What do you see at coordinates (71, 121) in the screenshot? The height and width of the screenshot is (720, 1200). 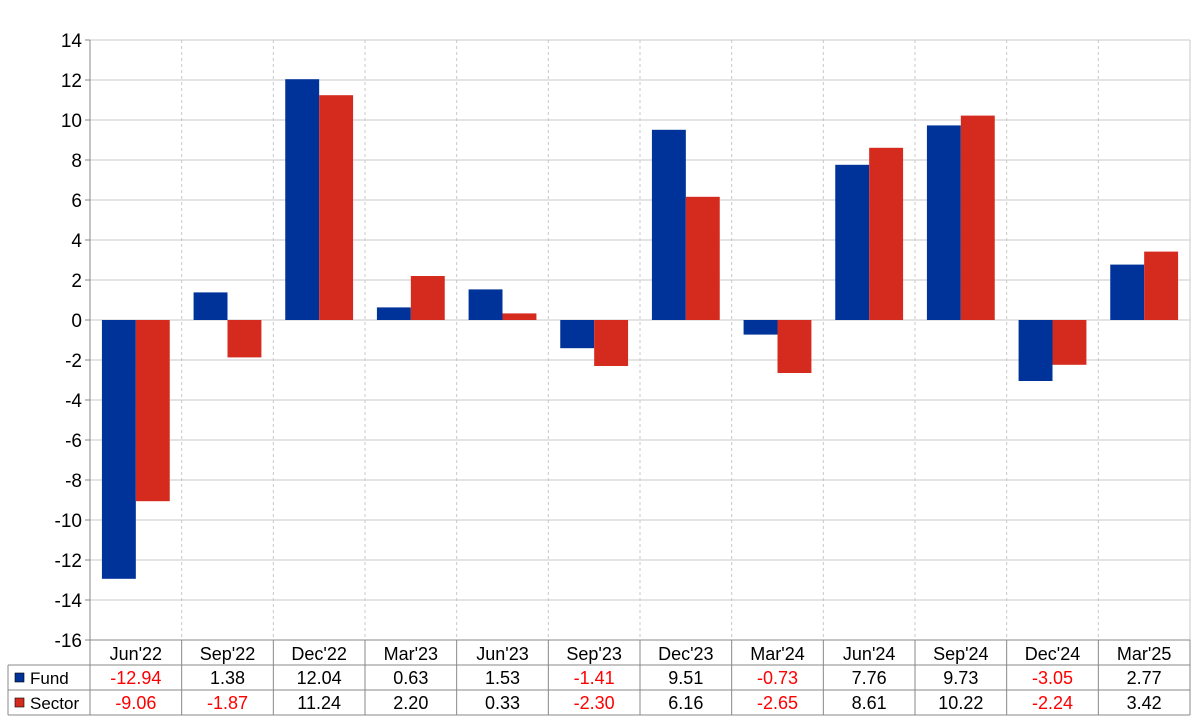 I see `y-tick-label: 10` at bounding box center [71, 121].